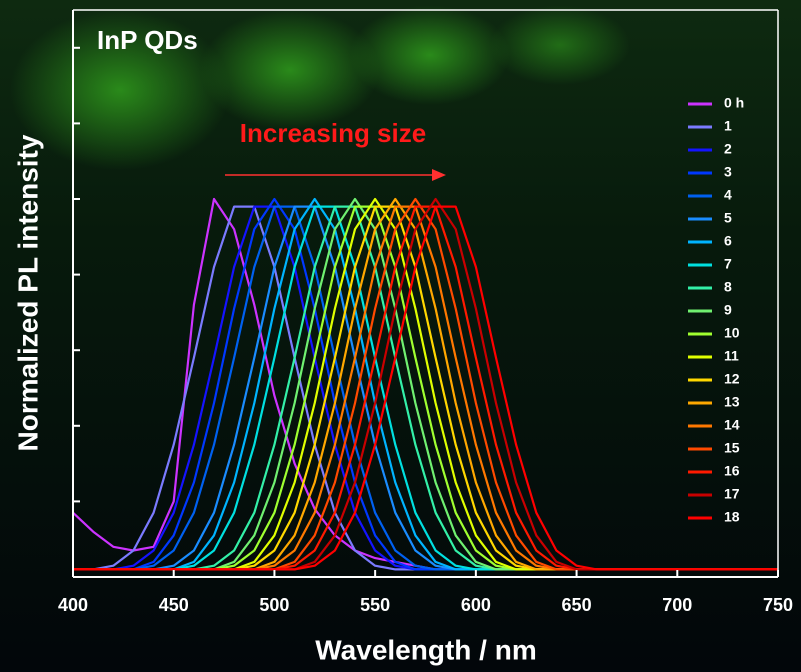 The image size is (801, 672). Describe the element at coordinates (732, 471) in the screenshot. I see `legend-label: 16` at that location.